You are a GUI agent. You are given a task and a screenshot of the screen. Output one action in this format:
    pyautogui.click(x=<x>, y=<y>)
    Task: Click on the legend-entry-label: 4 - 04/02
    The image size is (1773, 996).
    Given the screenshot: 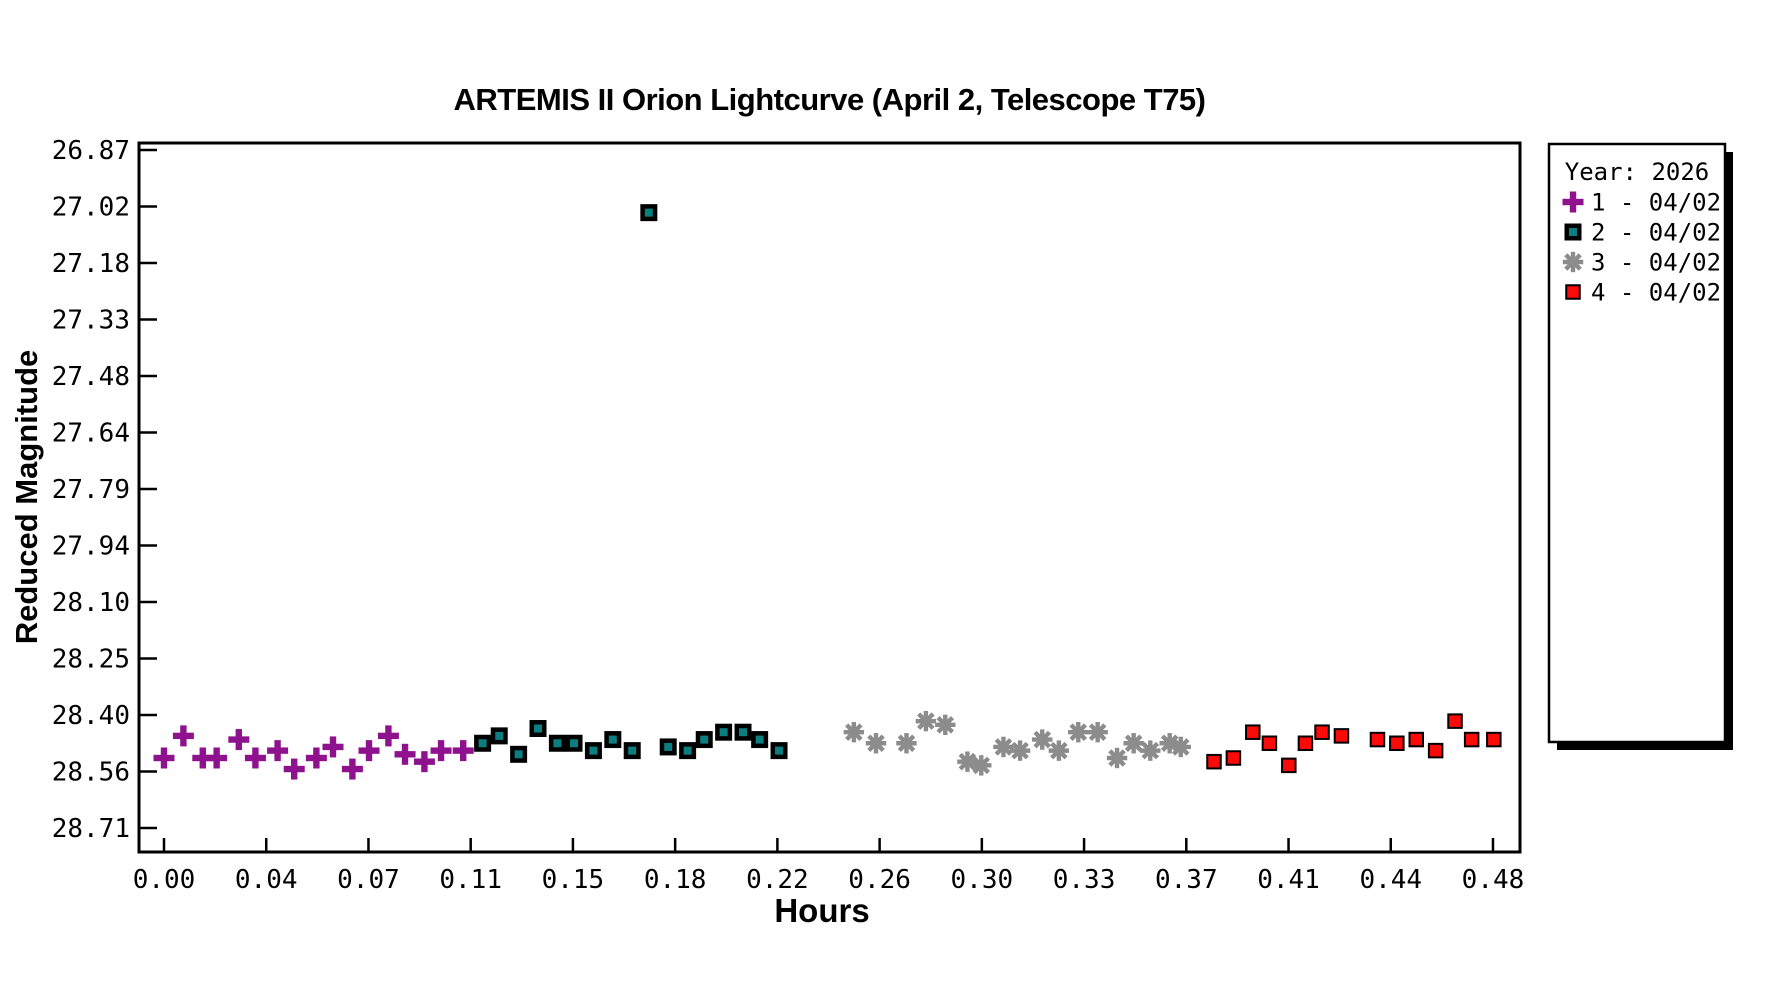 What is the action you would take?
    pyautogui.click(x=1656, y=293)
    